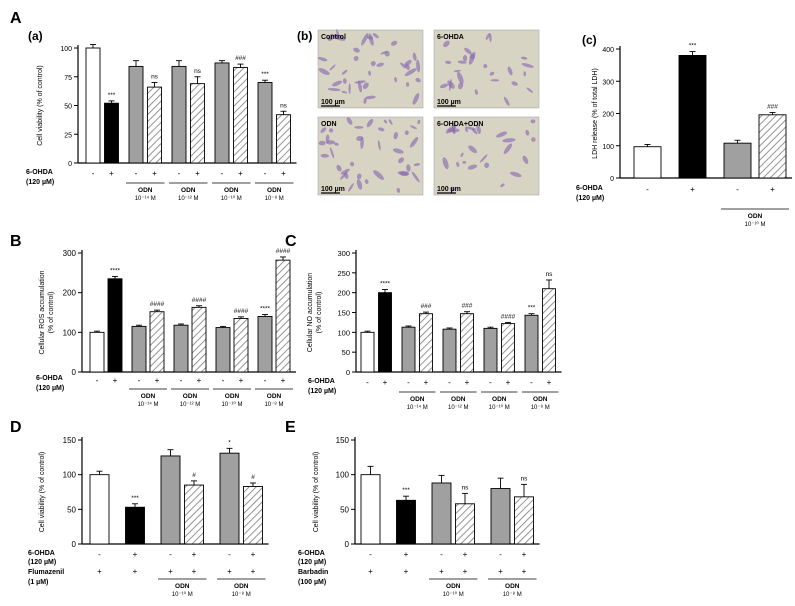  Describe the element at coordinates (512, 594) in the screenshot. I see `odn-concentration: 10⁻⁸ M` at that location.